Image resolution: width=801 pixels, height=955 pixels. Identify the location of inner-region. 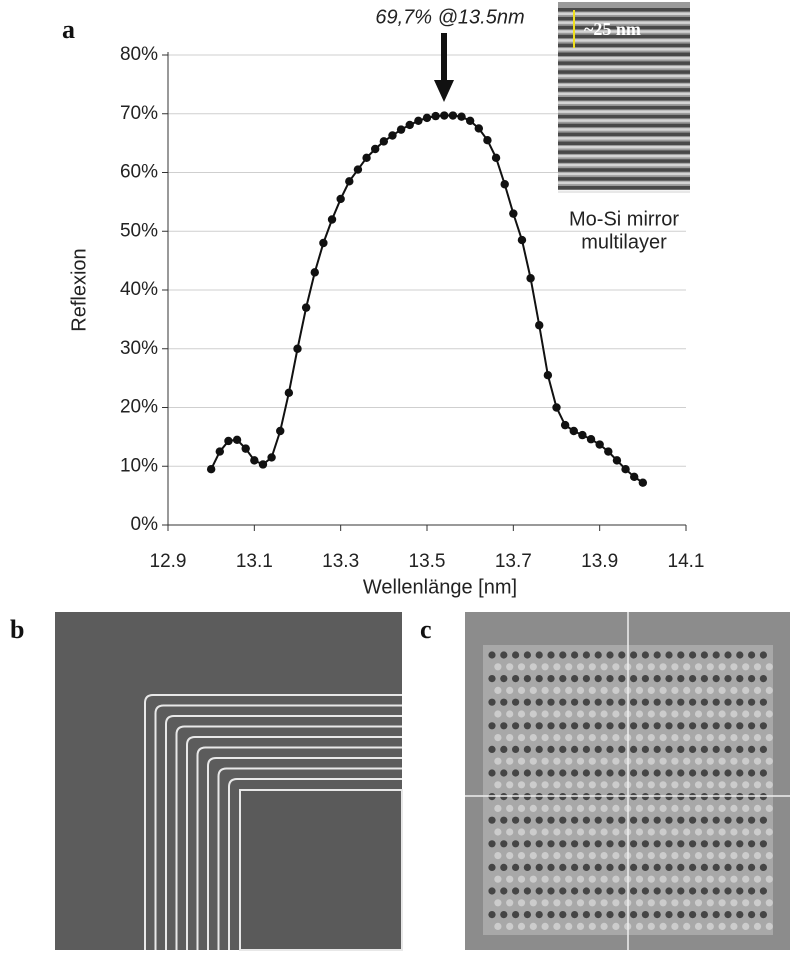
(321, 870).